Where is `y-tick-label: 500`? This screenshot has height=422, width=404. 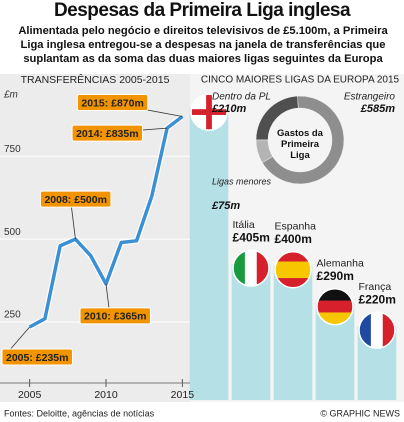 y-tick-label: 500 is located at coordinates (12, 232).